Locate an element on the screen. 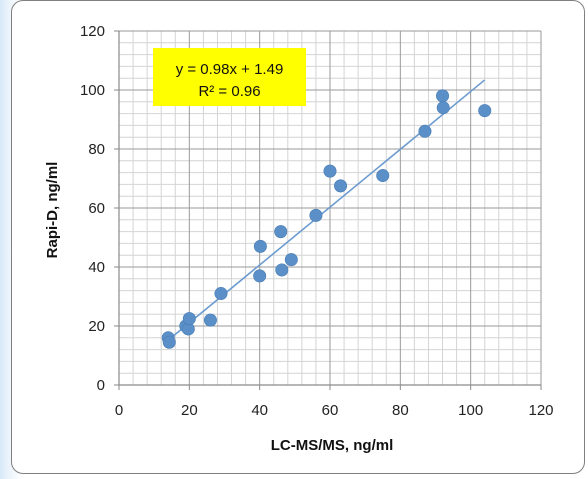 The image size is (588, 479). r-squared-label: R² = 0.96 is located at coordinates (229, 91).